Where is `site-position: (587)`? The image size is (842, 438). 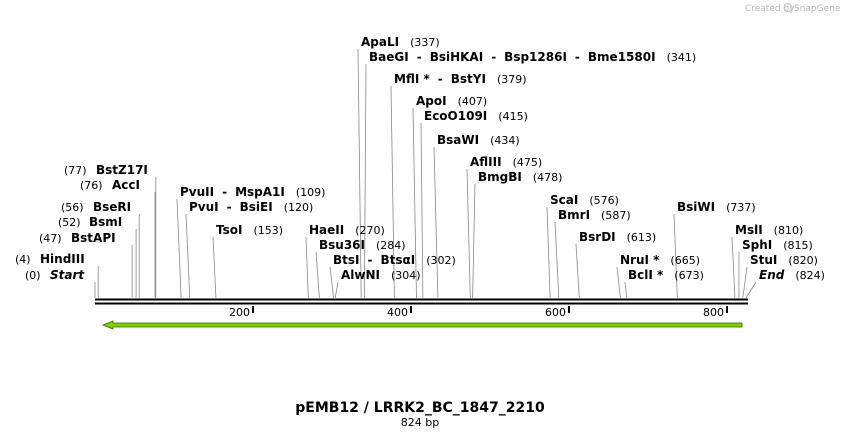
site-position: (587) is located at coordinates (616, 215).